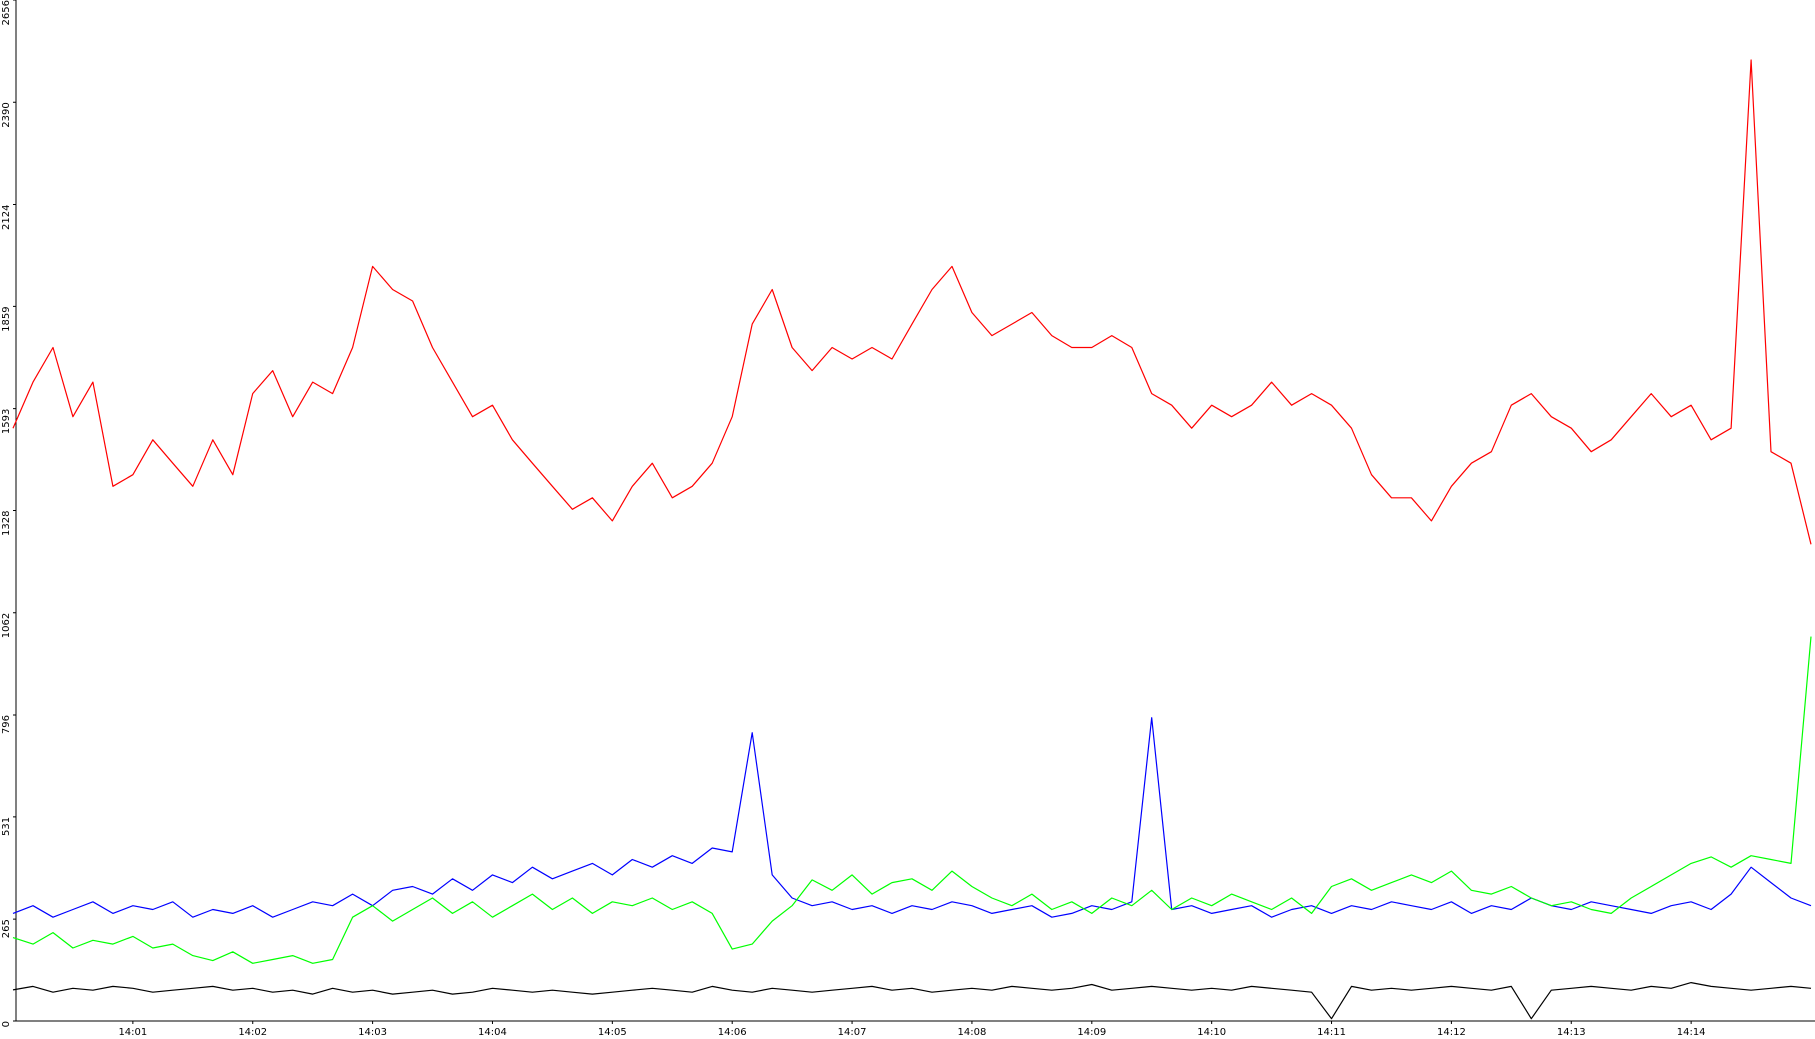 This screenshot has height=1039, width=1815. What do you see at coordinates (612, 1032) in the screenshot?
I see `x-tick-label: 14:05` at bounding box center [612, 1032].